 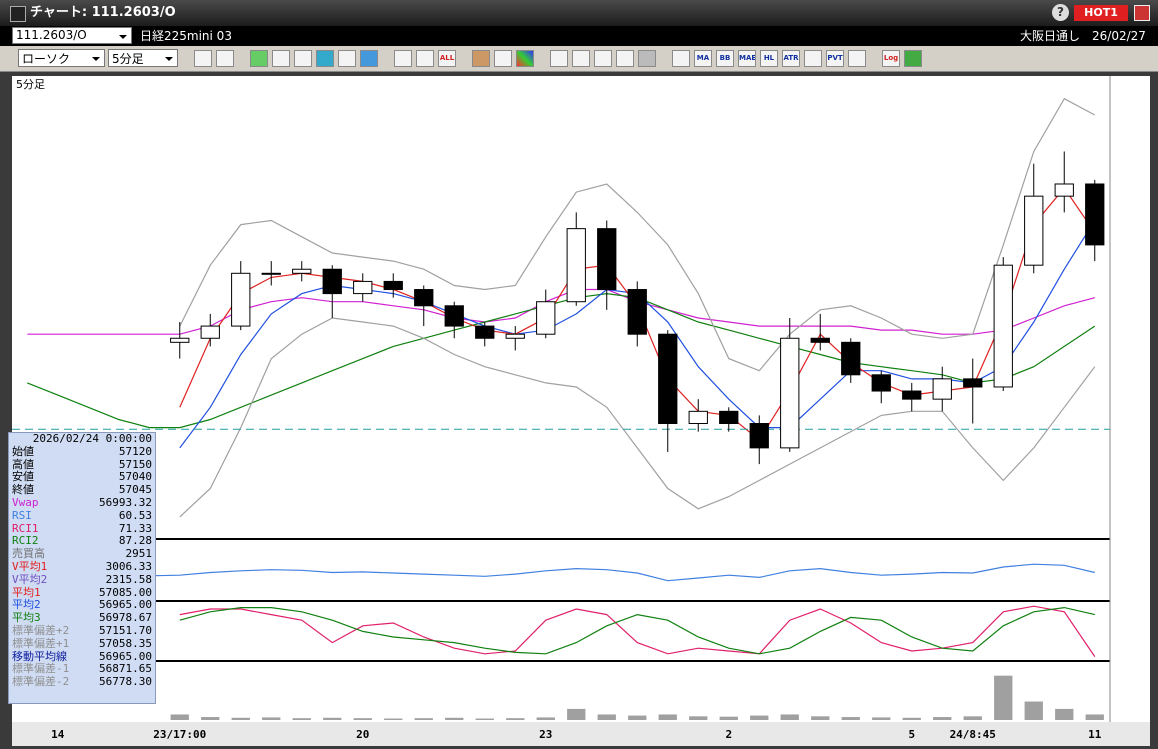 I want to click on tool-button: PVT, so click(x=835, y=58).